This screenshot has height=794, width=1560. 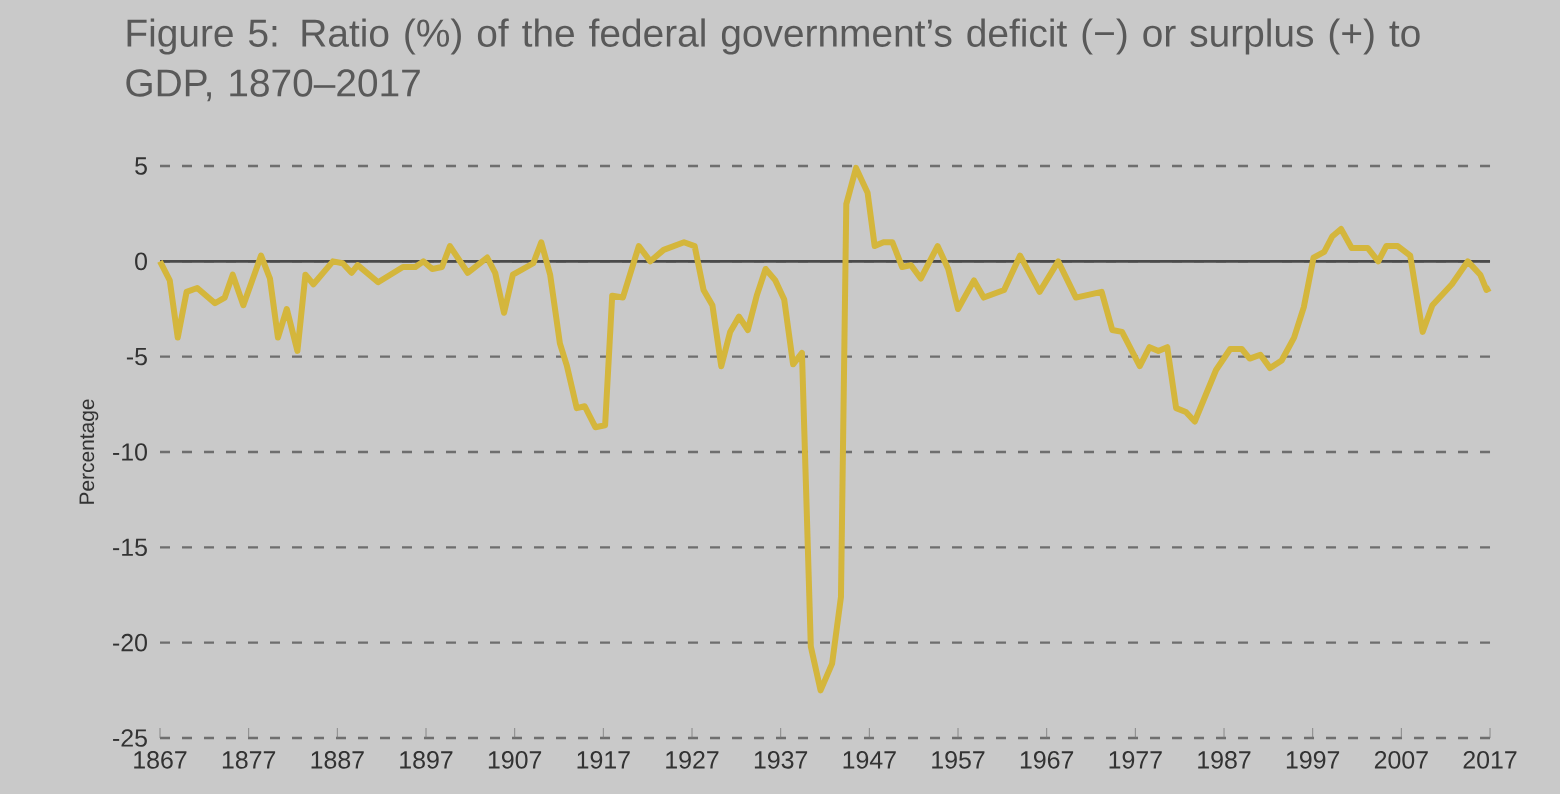 What do you see at coordinates (249, 760) in the screenshot?
I see `x-tick-label: 1877` at bounding box center [249, 760].